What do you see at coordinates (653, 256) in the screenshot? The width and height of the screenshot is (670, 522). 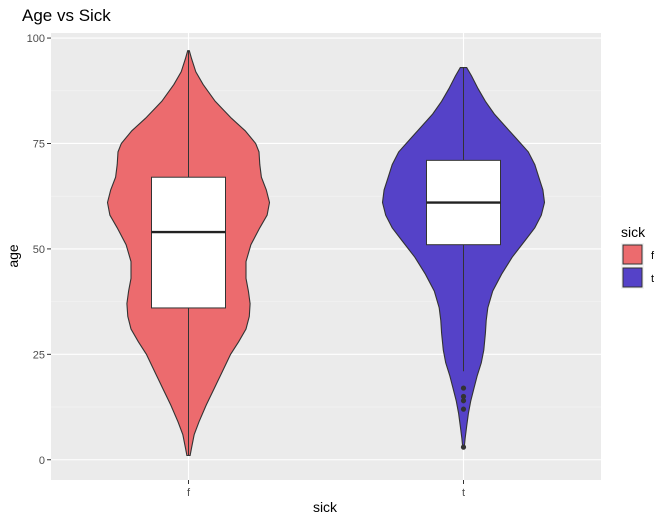 I see `legend-label-f: f` at bounding box center [653, 256].